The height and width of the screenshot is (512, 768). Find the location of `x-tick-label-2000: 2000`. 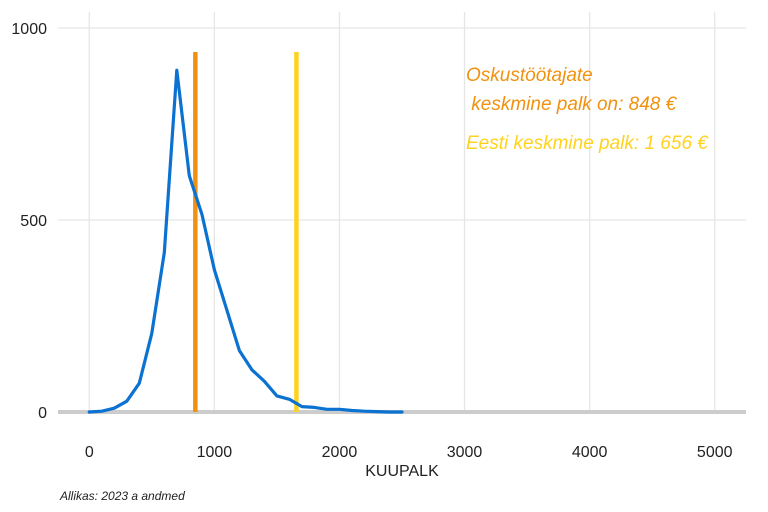

x-tick-label-2000: 2000 is located at coordinates (340, 452).